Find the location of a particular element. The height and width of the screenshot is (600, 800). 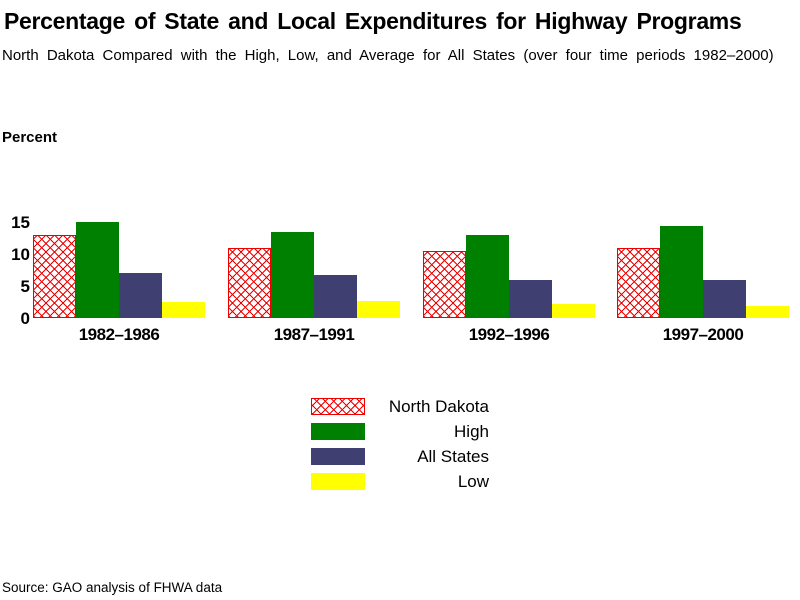

x-tick-label-1982-1986: 1982–1986 is located at coordinates (119, 334).